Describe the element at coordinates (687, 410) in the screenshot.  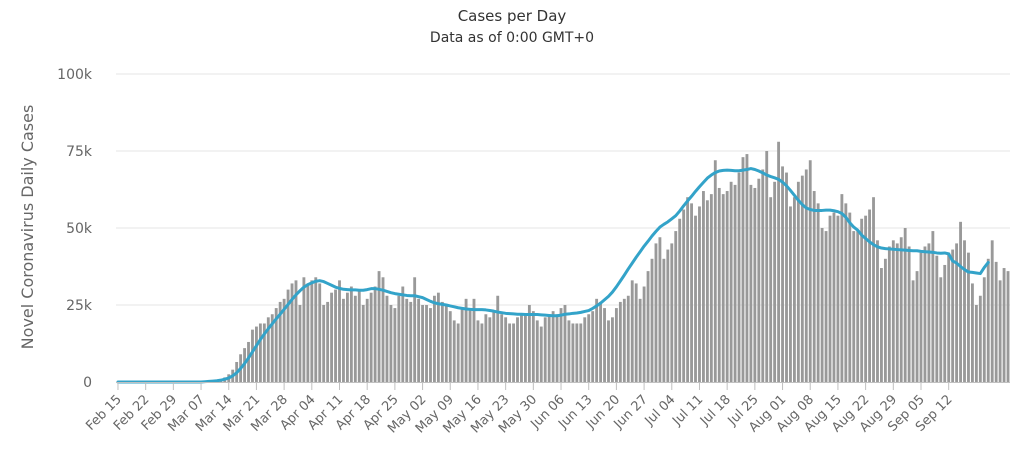
I see `x-tick-label: Jul 11` at that location.